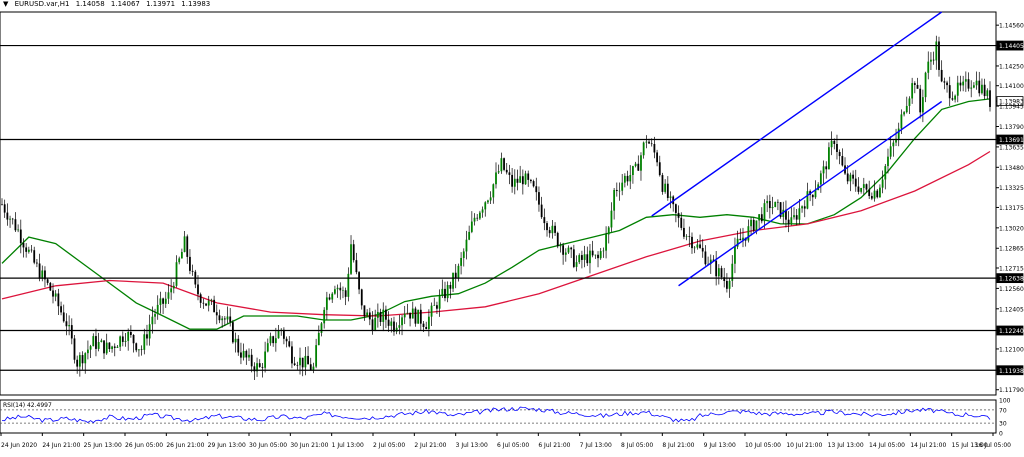  Describe the element at coordinates (1011, 208) in the screenshot. I see `price-tick-label: 1.13175` at that location.